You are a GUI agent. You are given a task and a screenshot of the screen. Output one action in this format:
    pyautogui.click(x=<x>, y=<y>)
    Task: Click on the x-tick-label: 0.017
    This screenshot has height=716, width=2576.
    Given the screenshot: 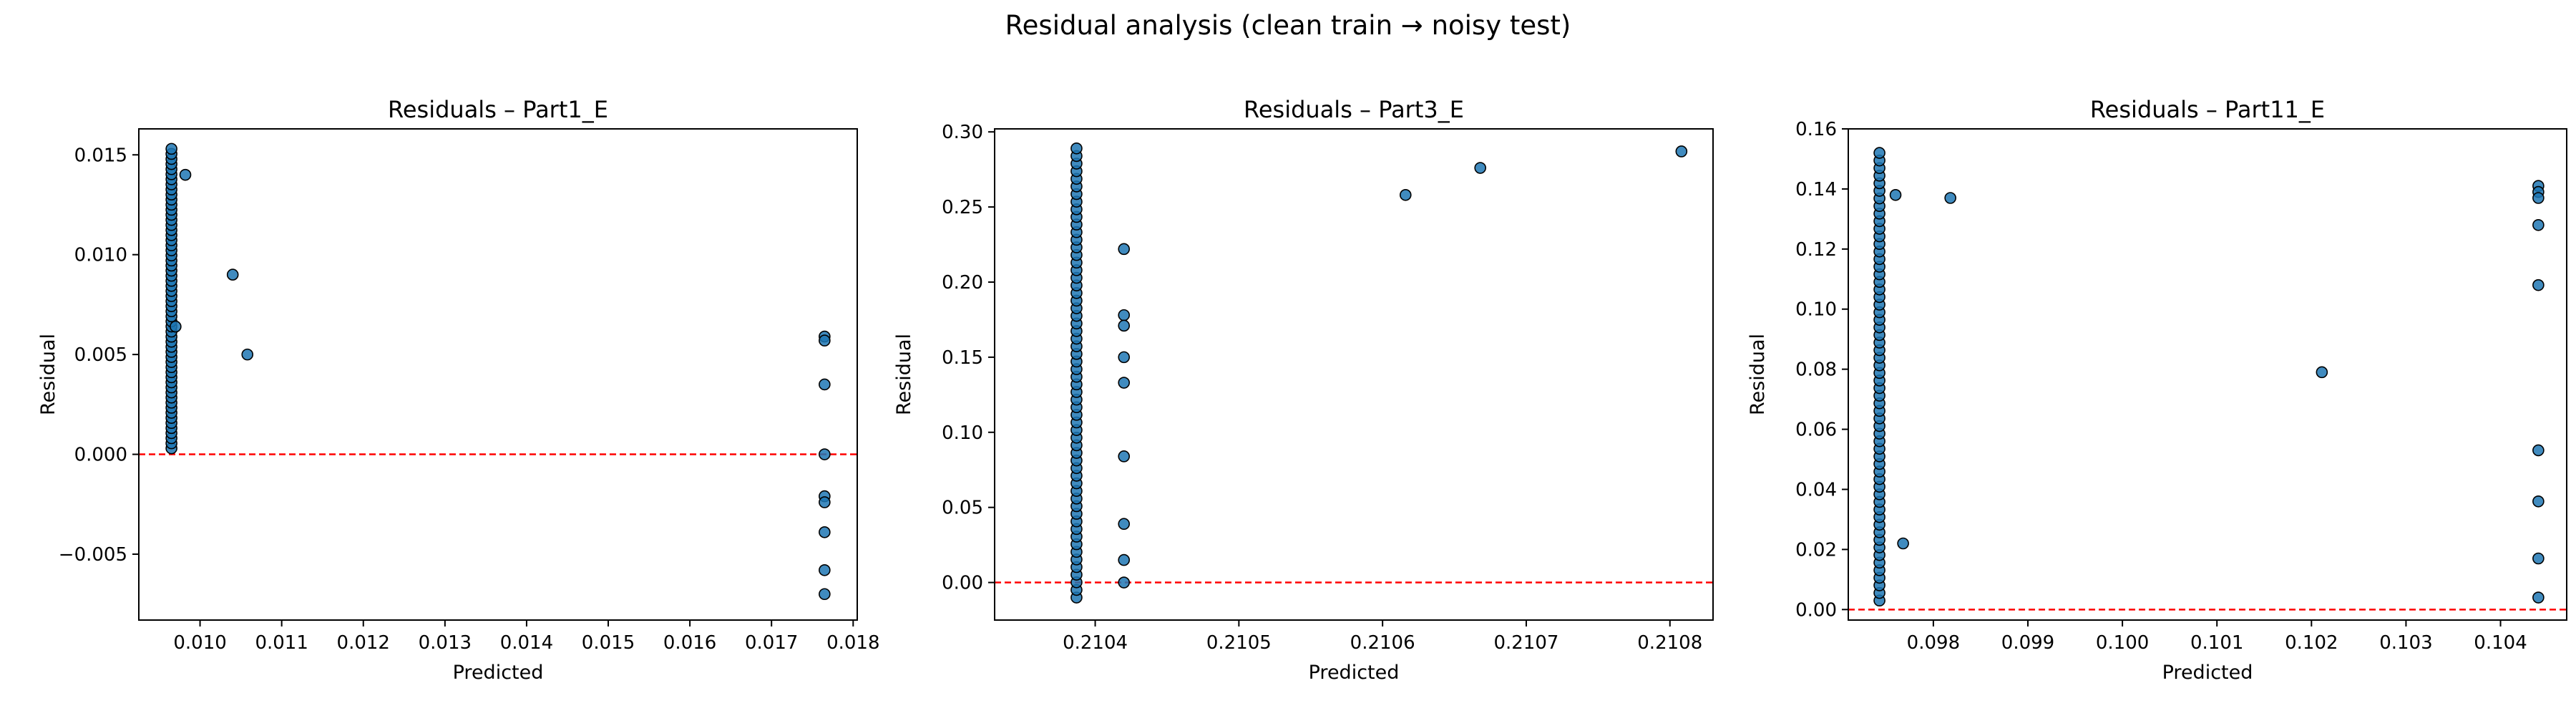 What is the action you would take?
    pyautogui.click(x=771, y=643)
    